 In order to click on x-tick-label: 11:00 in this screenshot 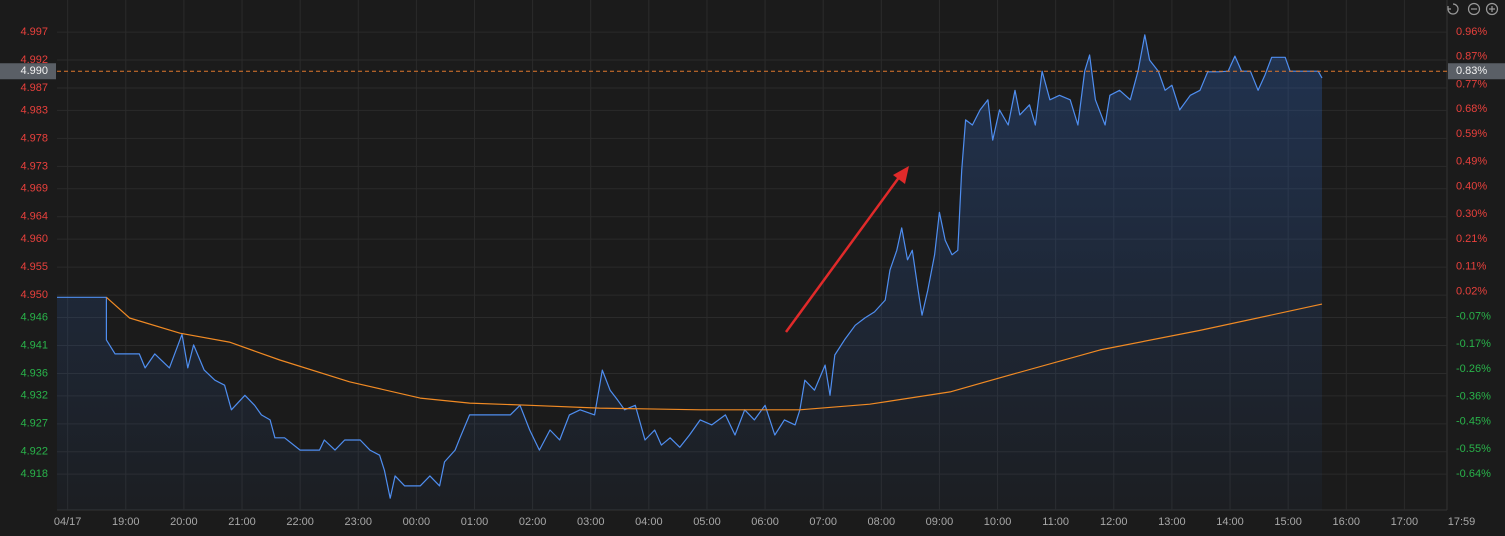, I will do `click(1055, 522)`.